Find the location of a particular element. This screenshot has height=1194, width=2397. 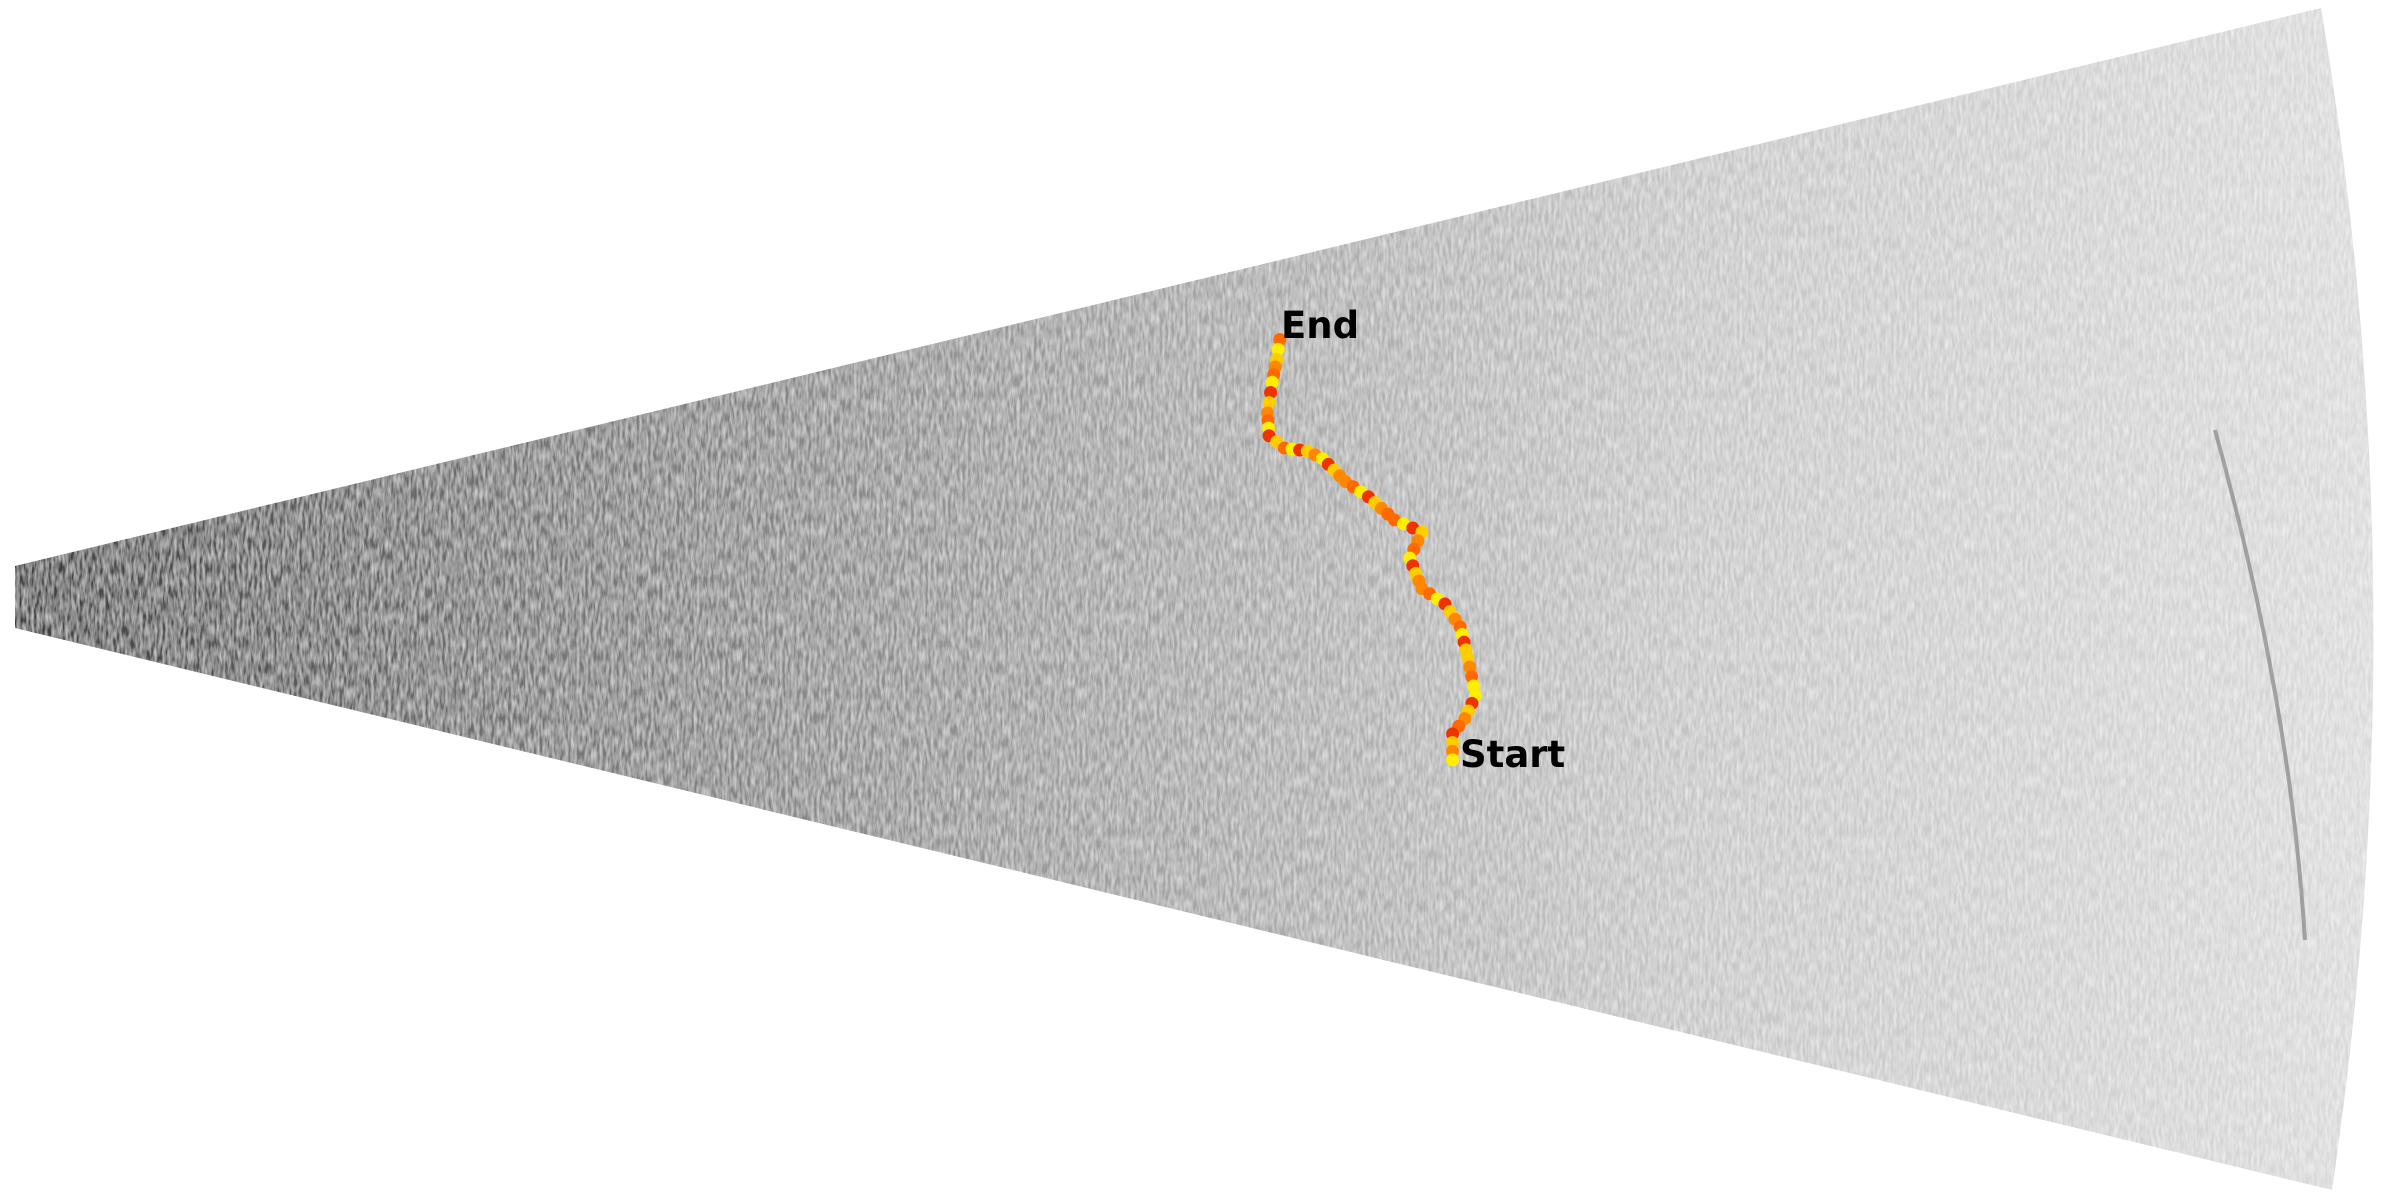

start-label: Start is located at coordinates (1512, 754).